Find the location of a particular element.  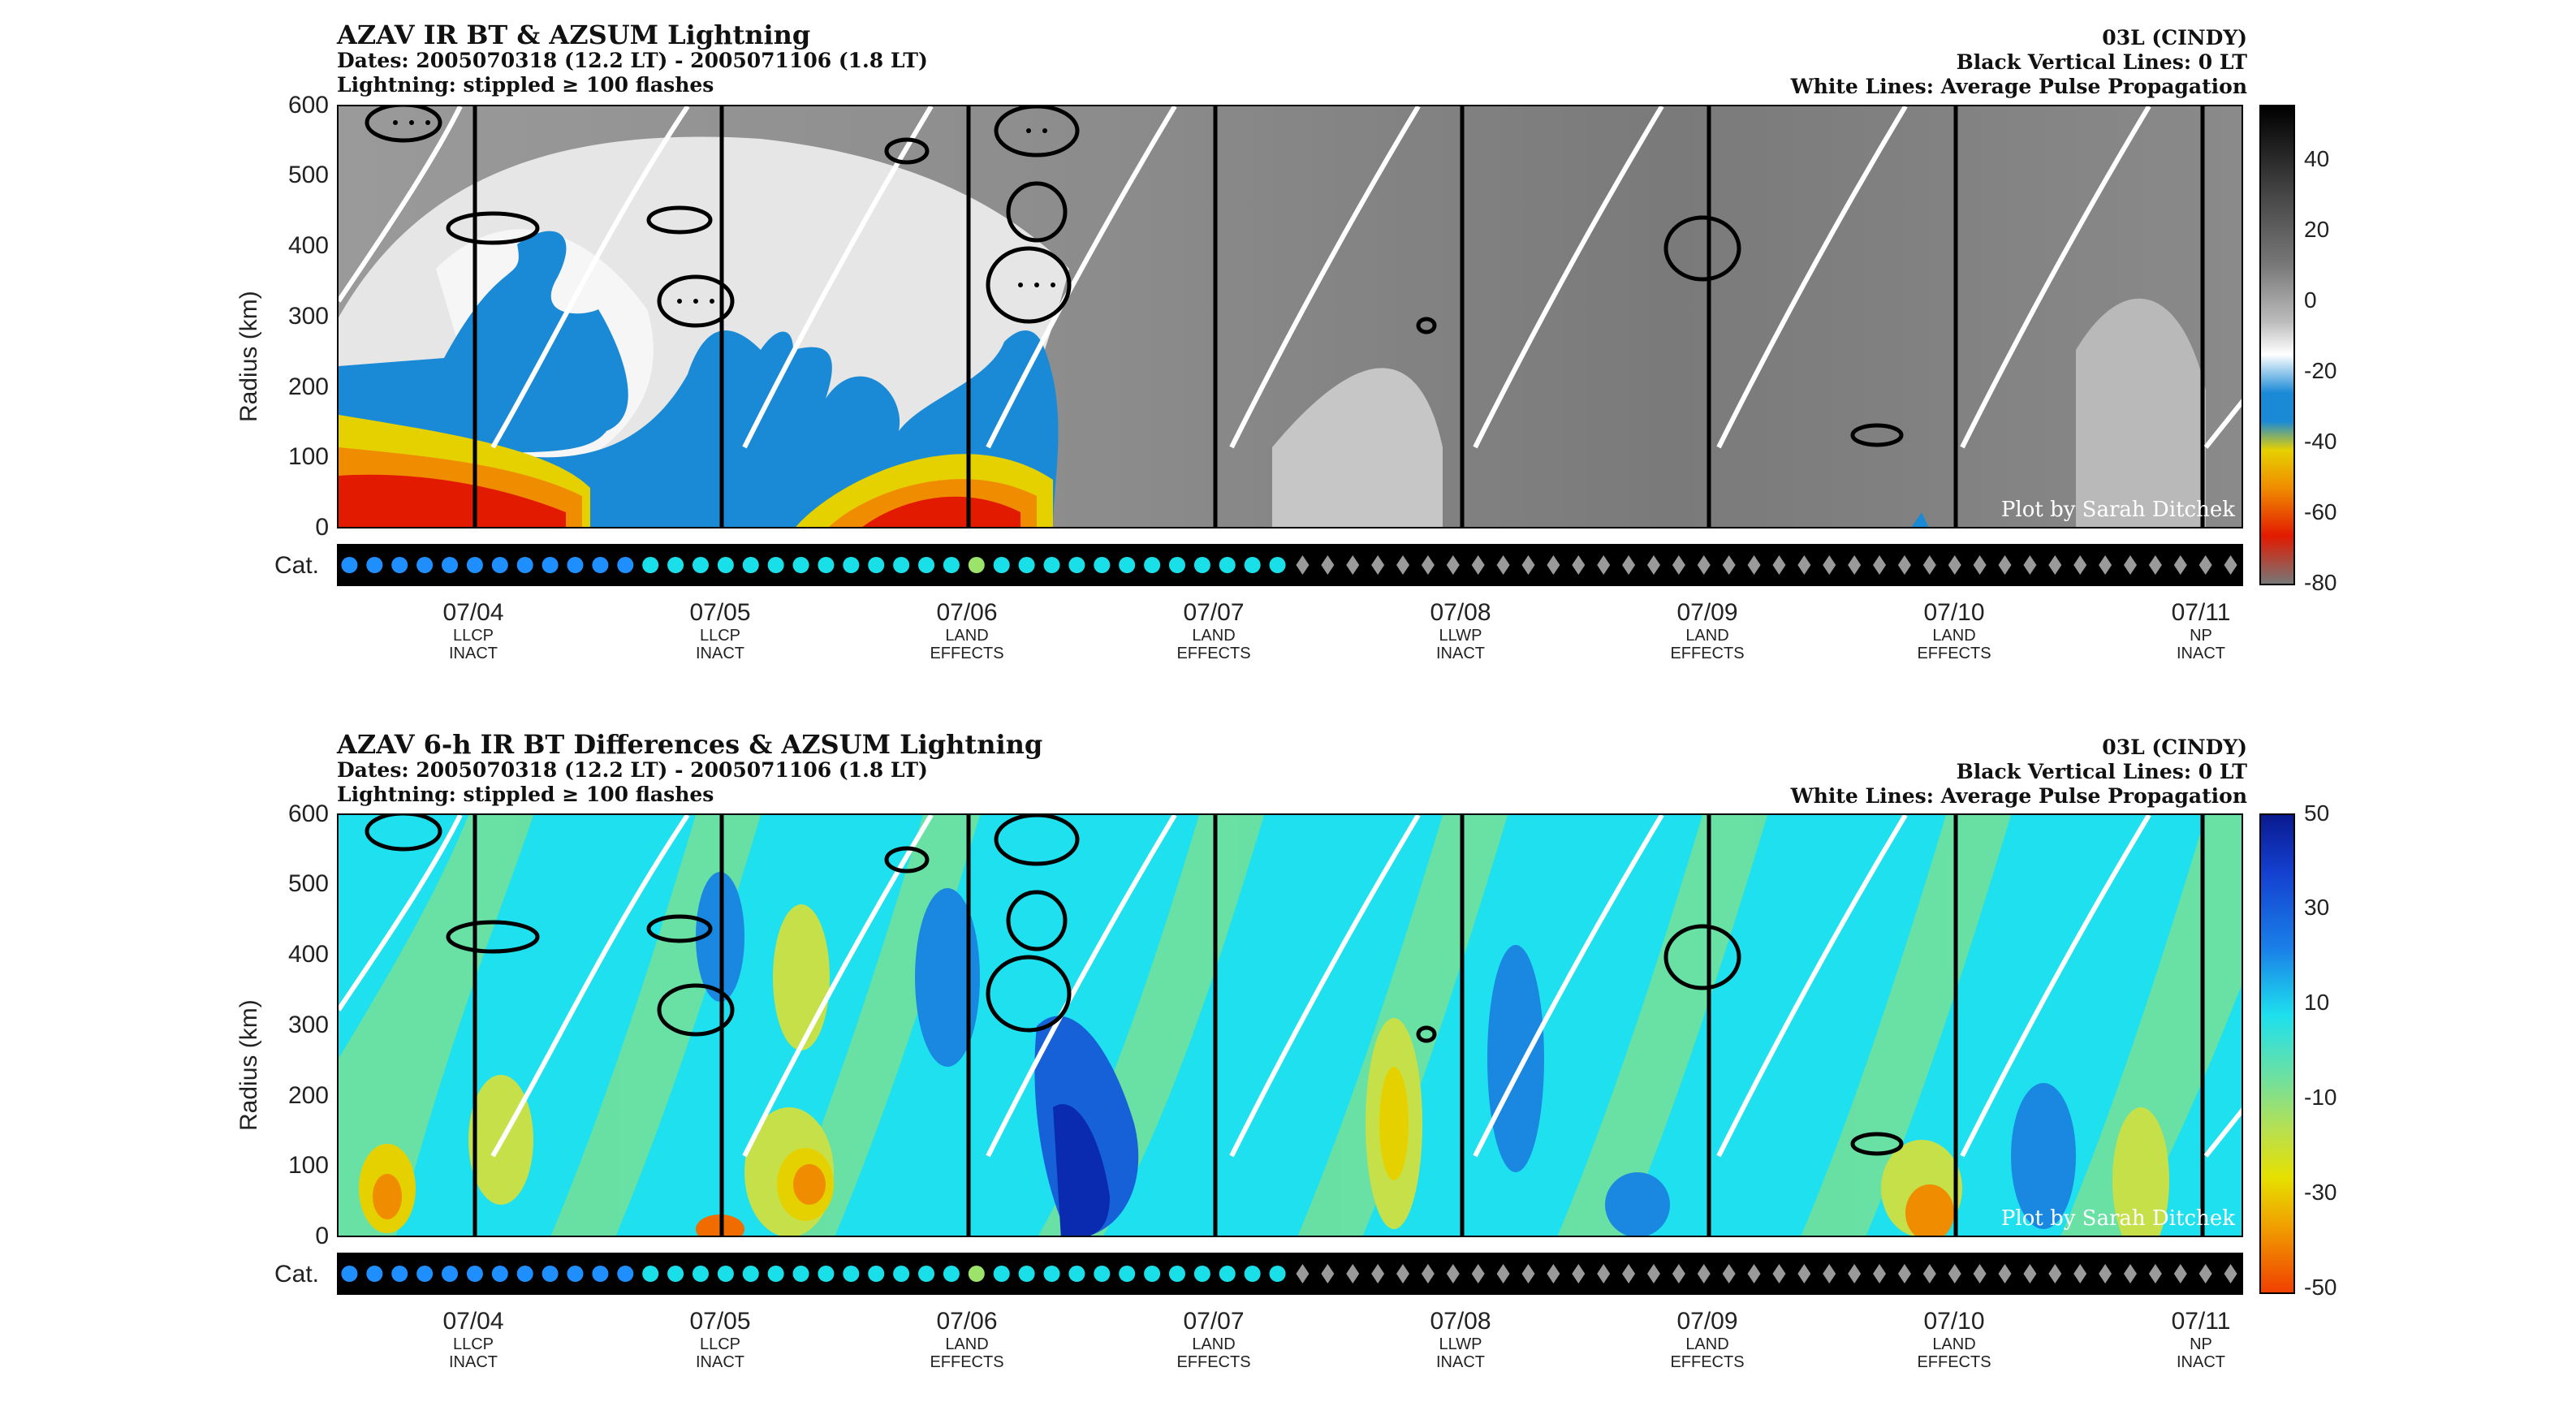

top-ytick: 600 is located at coordinates (308, 105).